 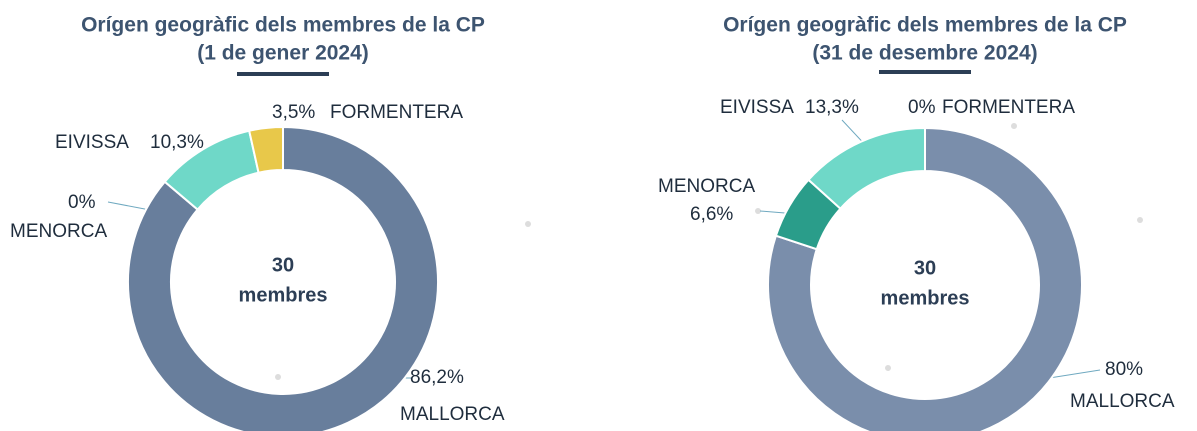 I want to click on slice-value: 80%, so click(x=1124, y=369).